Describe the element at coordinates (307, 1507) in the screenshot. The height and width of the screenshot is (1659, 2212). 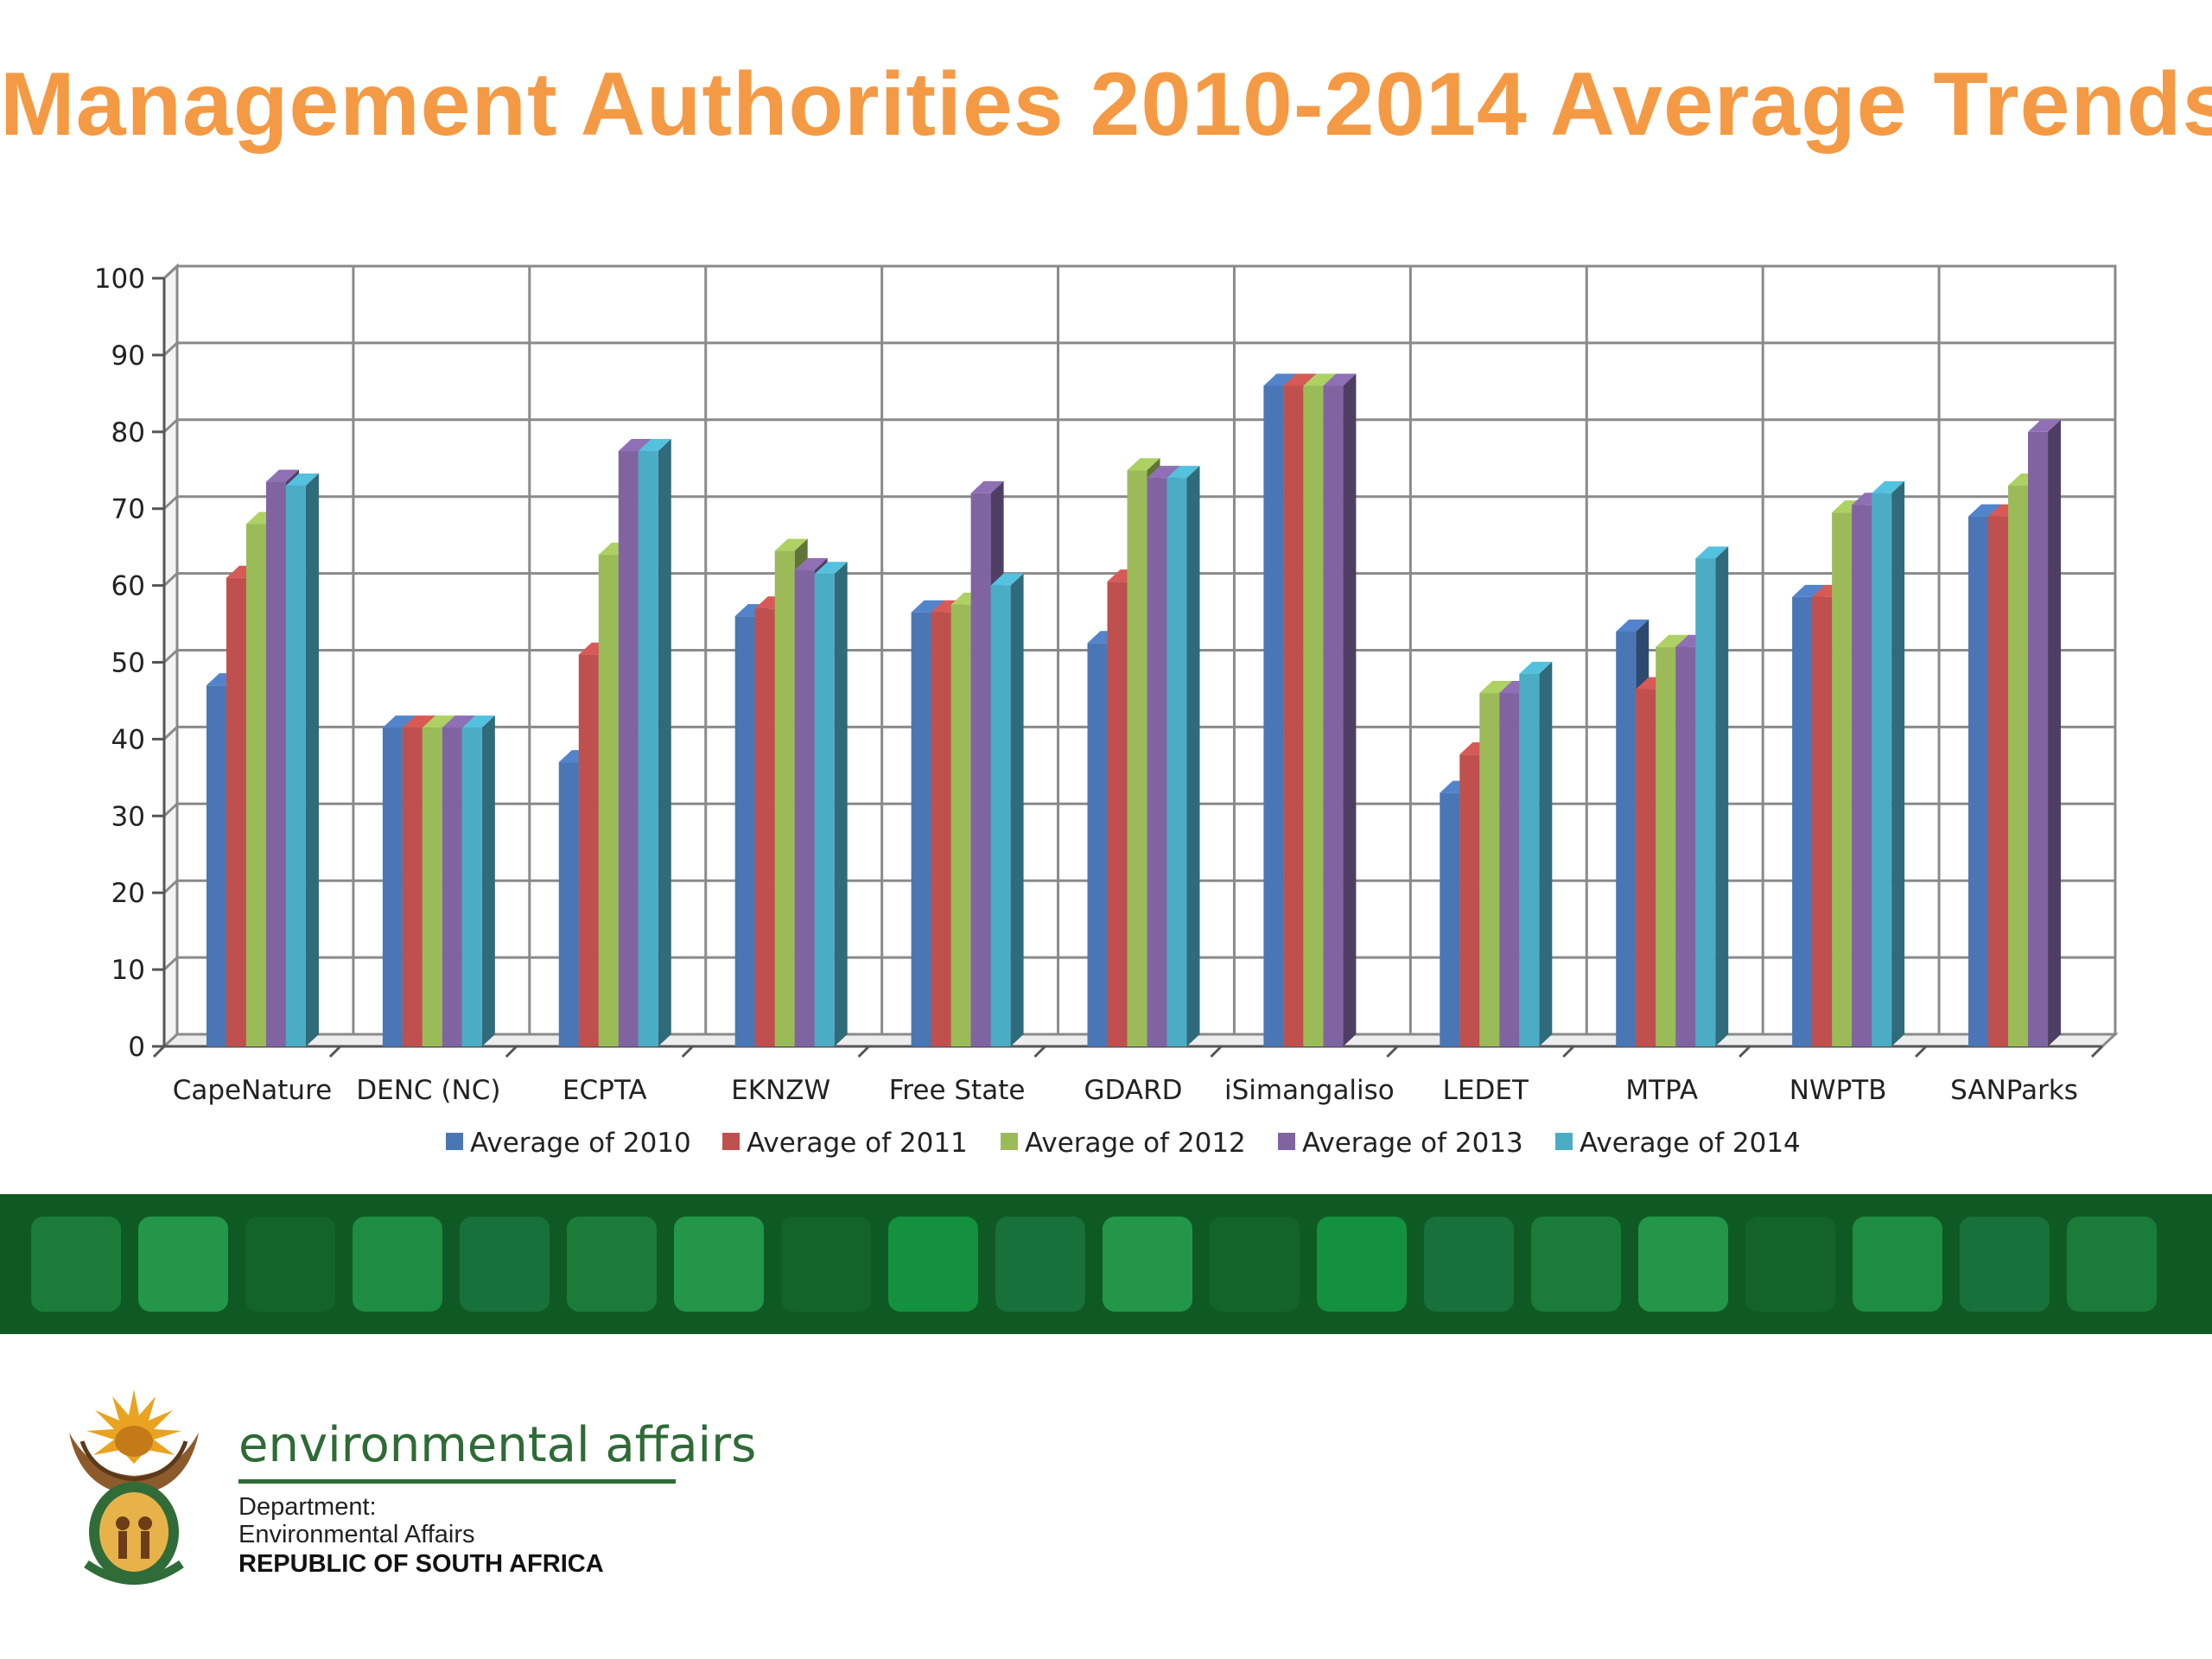
I see `department-label: Department:` at that location.